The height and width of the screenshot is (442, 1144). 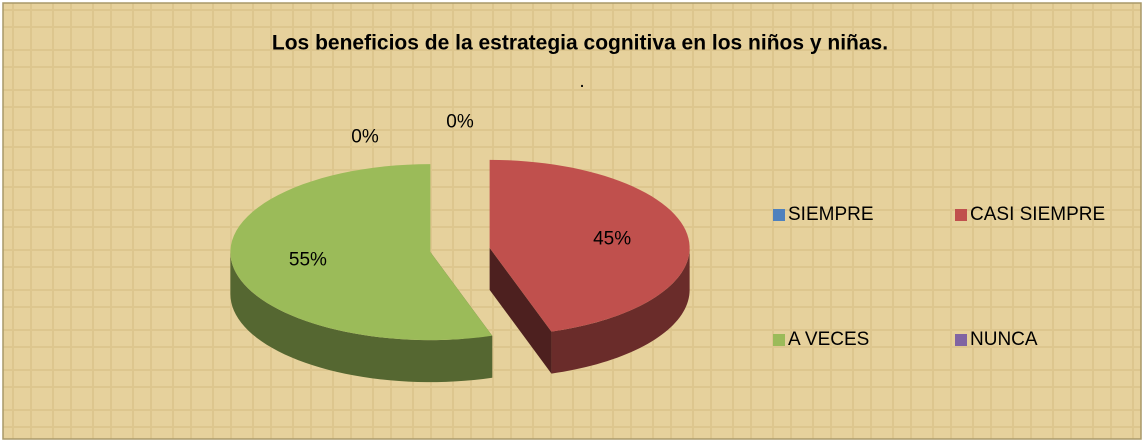 I want to click on legend-label: SIEMPRE, so click(x=831, y=214).